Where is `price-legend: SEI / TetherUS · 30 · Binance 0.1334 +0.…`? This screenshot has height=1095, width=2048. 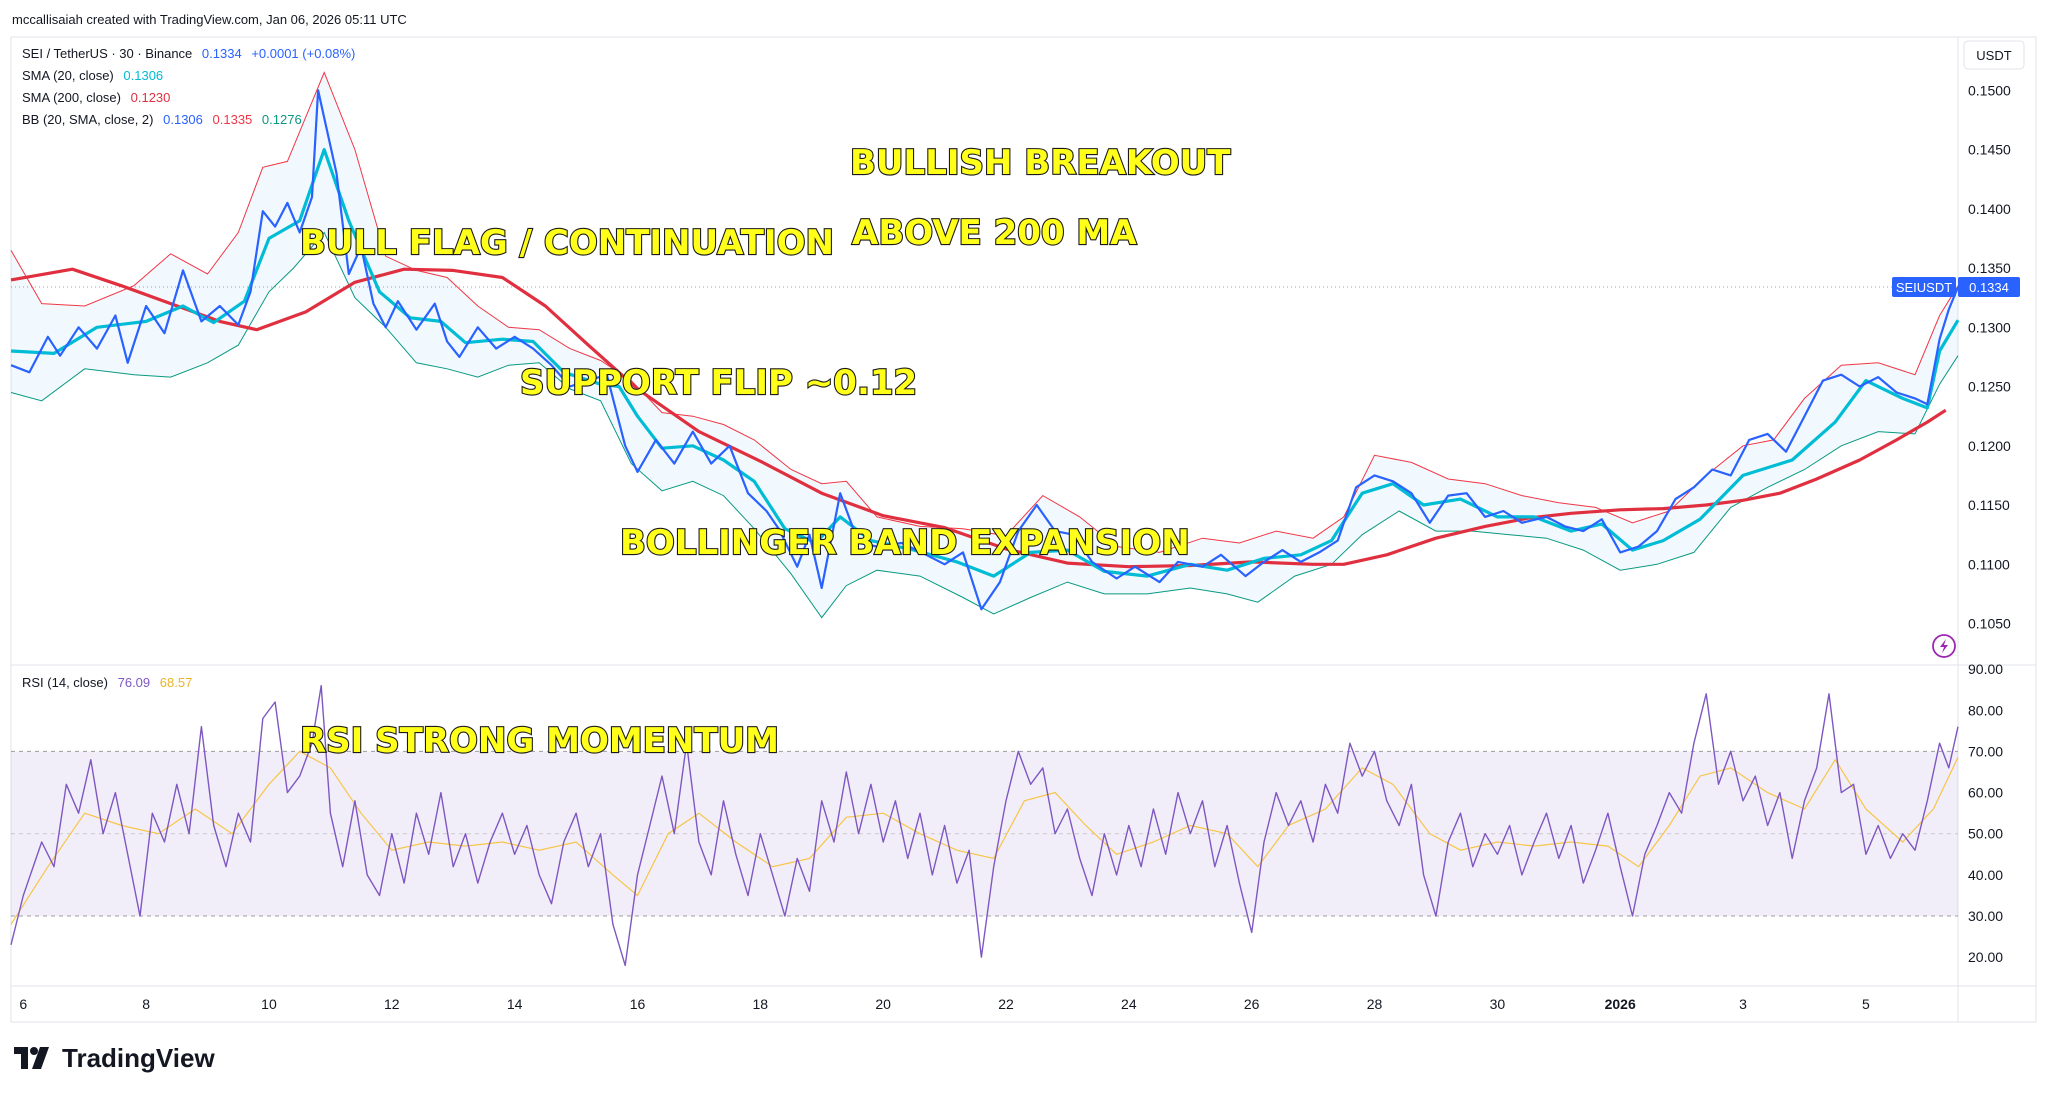
price-legend: SEI / TetherUS · 30 · Binance 0.1334 +0.… is located at coordinates (188, 86).